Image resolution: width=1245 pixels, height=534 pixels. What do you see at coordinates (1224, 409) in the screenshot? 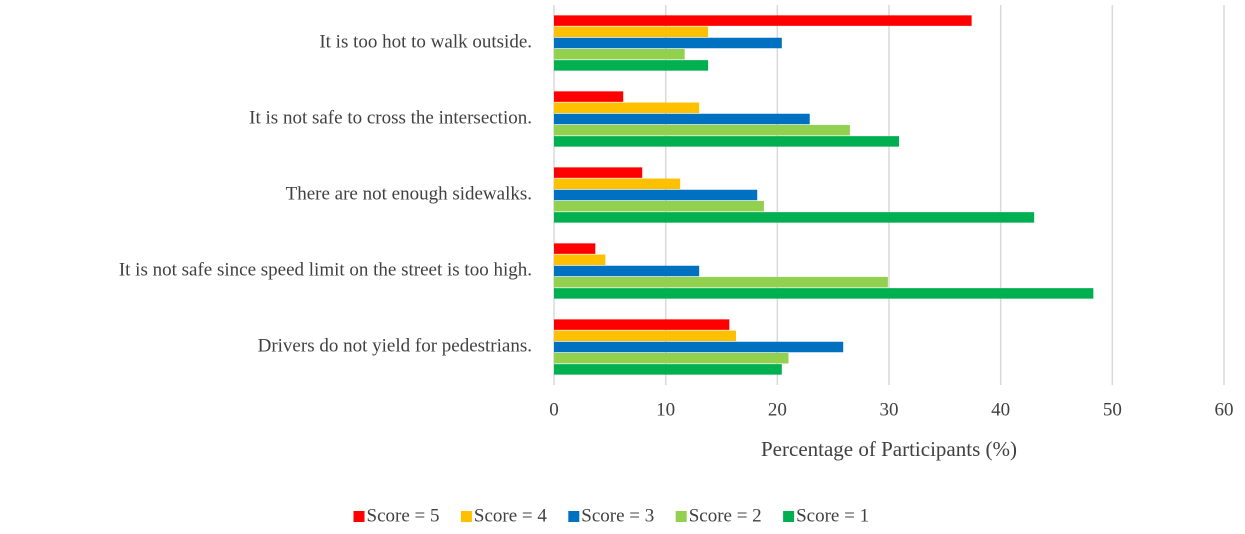
I see `x-tick-label: 60` at bounding box center [1224, 409].